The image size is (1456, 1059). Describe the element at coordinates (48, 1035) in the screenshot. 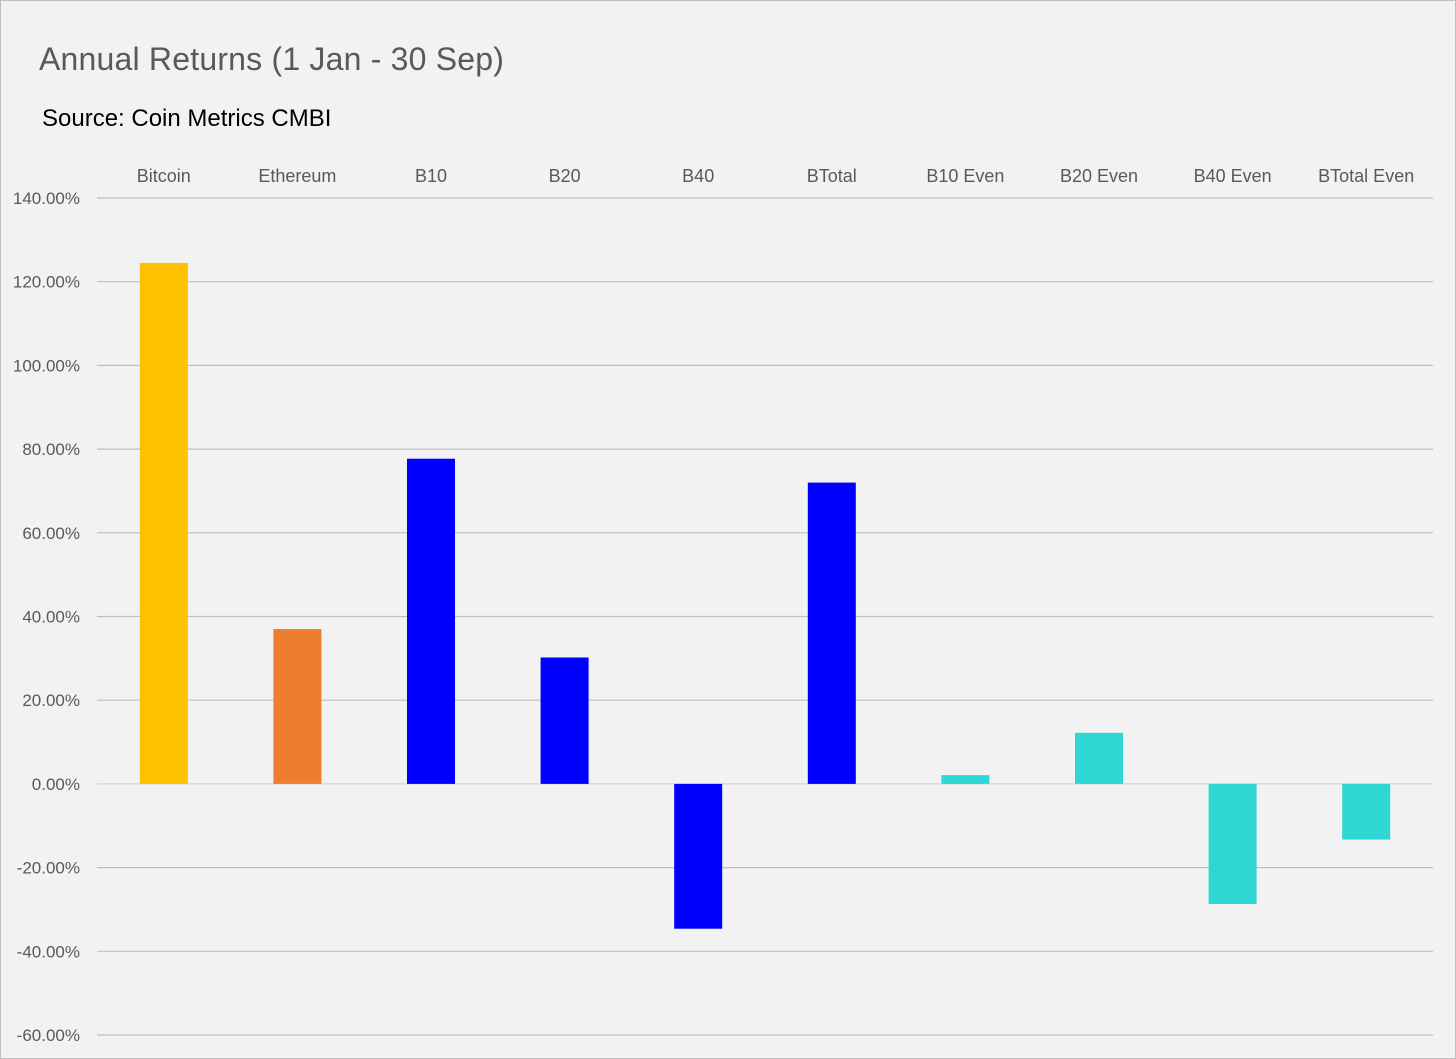

I see `y-tick-label: -60.00%` at that location.